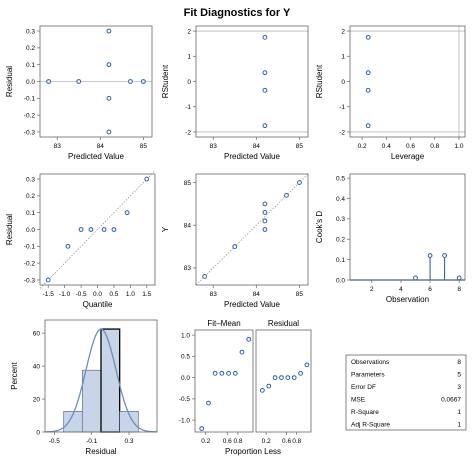  What do you see at coordinates (430, 289) in the screenshot?
I see `cooks_d-xtick-label: 6` at bounding box center [430, 289].